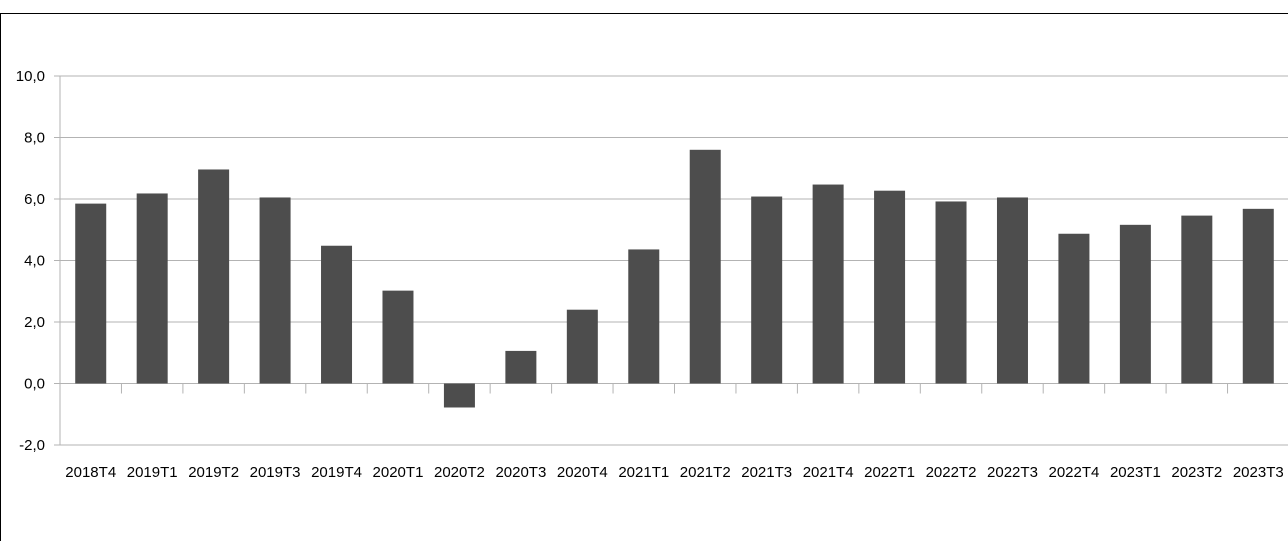 This screenshot has height=541, width=1288. What do you see at coordinates (828, 284) in the screenshot?
I see `bar-2021T4` at bounding box center [828, 284].